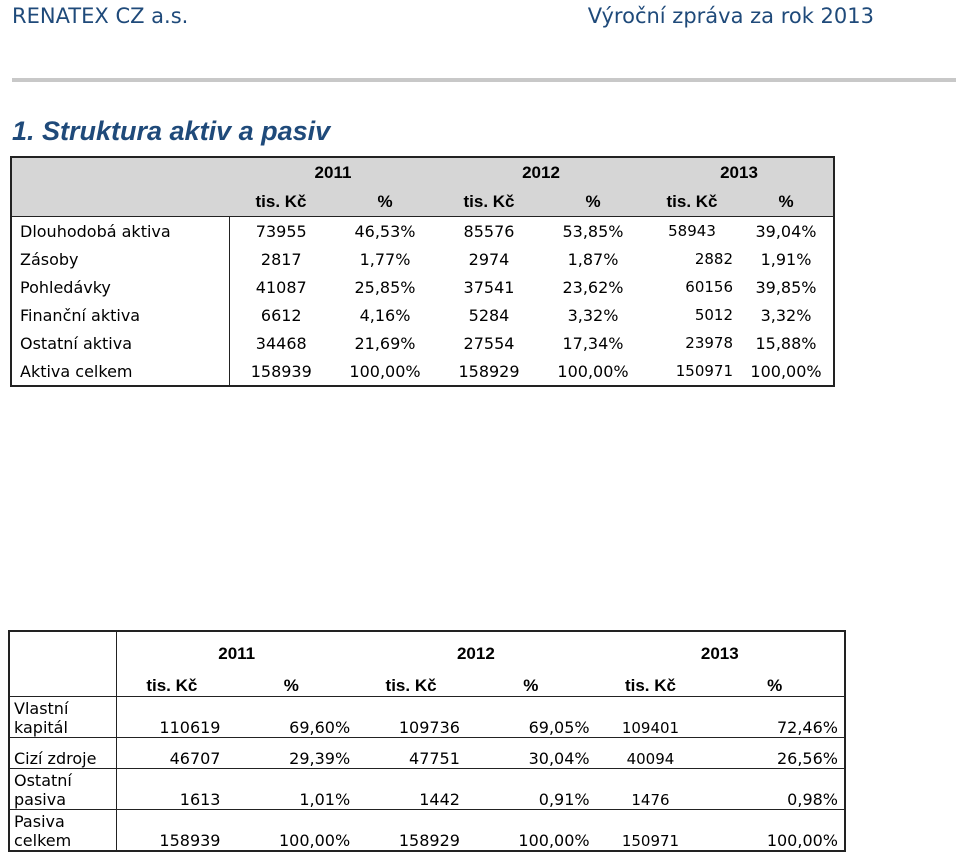  Describe the element at coordinates (730, 16) in the screenshot. I see `report-header-title: Výroční zpráva za rok 2013` at that location.